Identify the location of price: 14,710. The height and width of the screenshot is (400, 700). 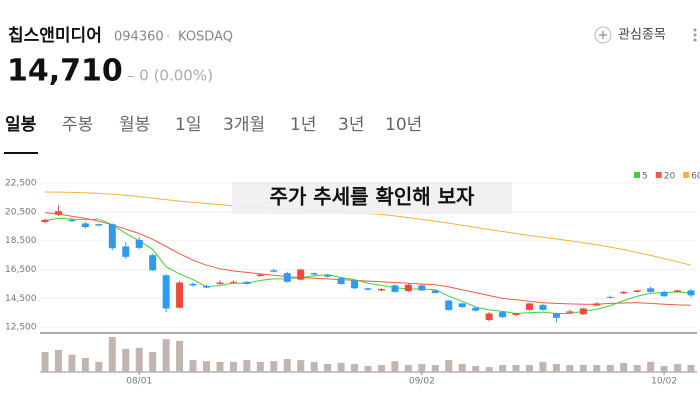
(65, 71).